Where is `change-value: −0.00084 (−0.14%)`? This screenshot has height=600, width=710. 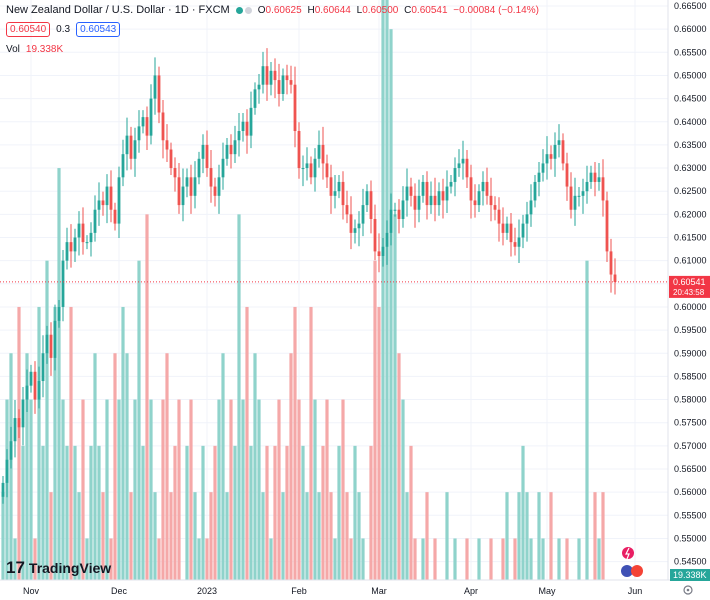 change-value: −0.00084 (−0.14%) is located at coordinates (496, 10).